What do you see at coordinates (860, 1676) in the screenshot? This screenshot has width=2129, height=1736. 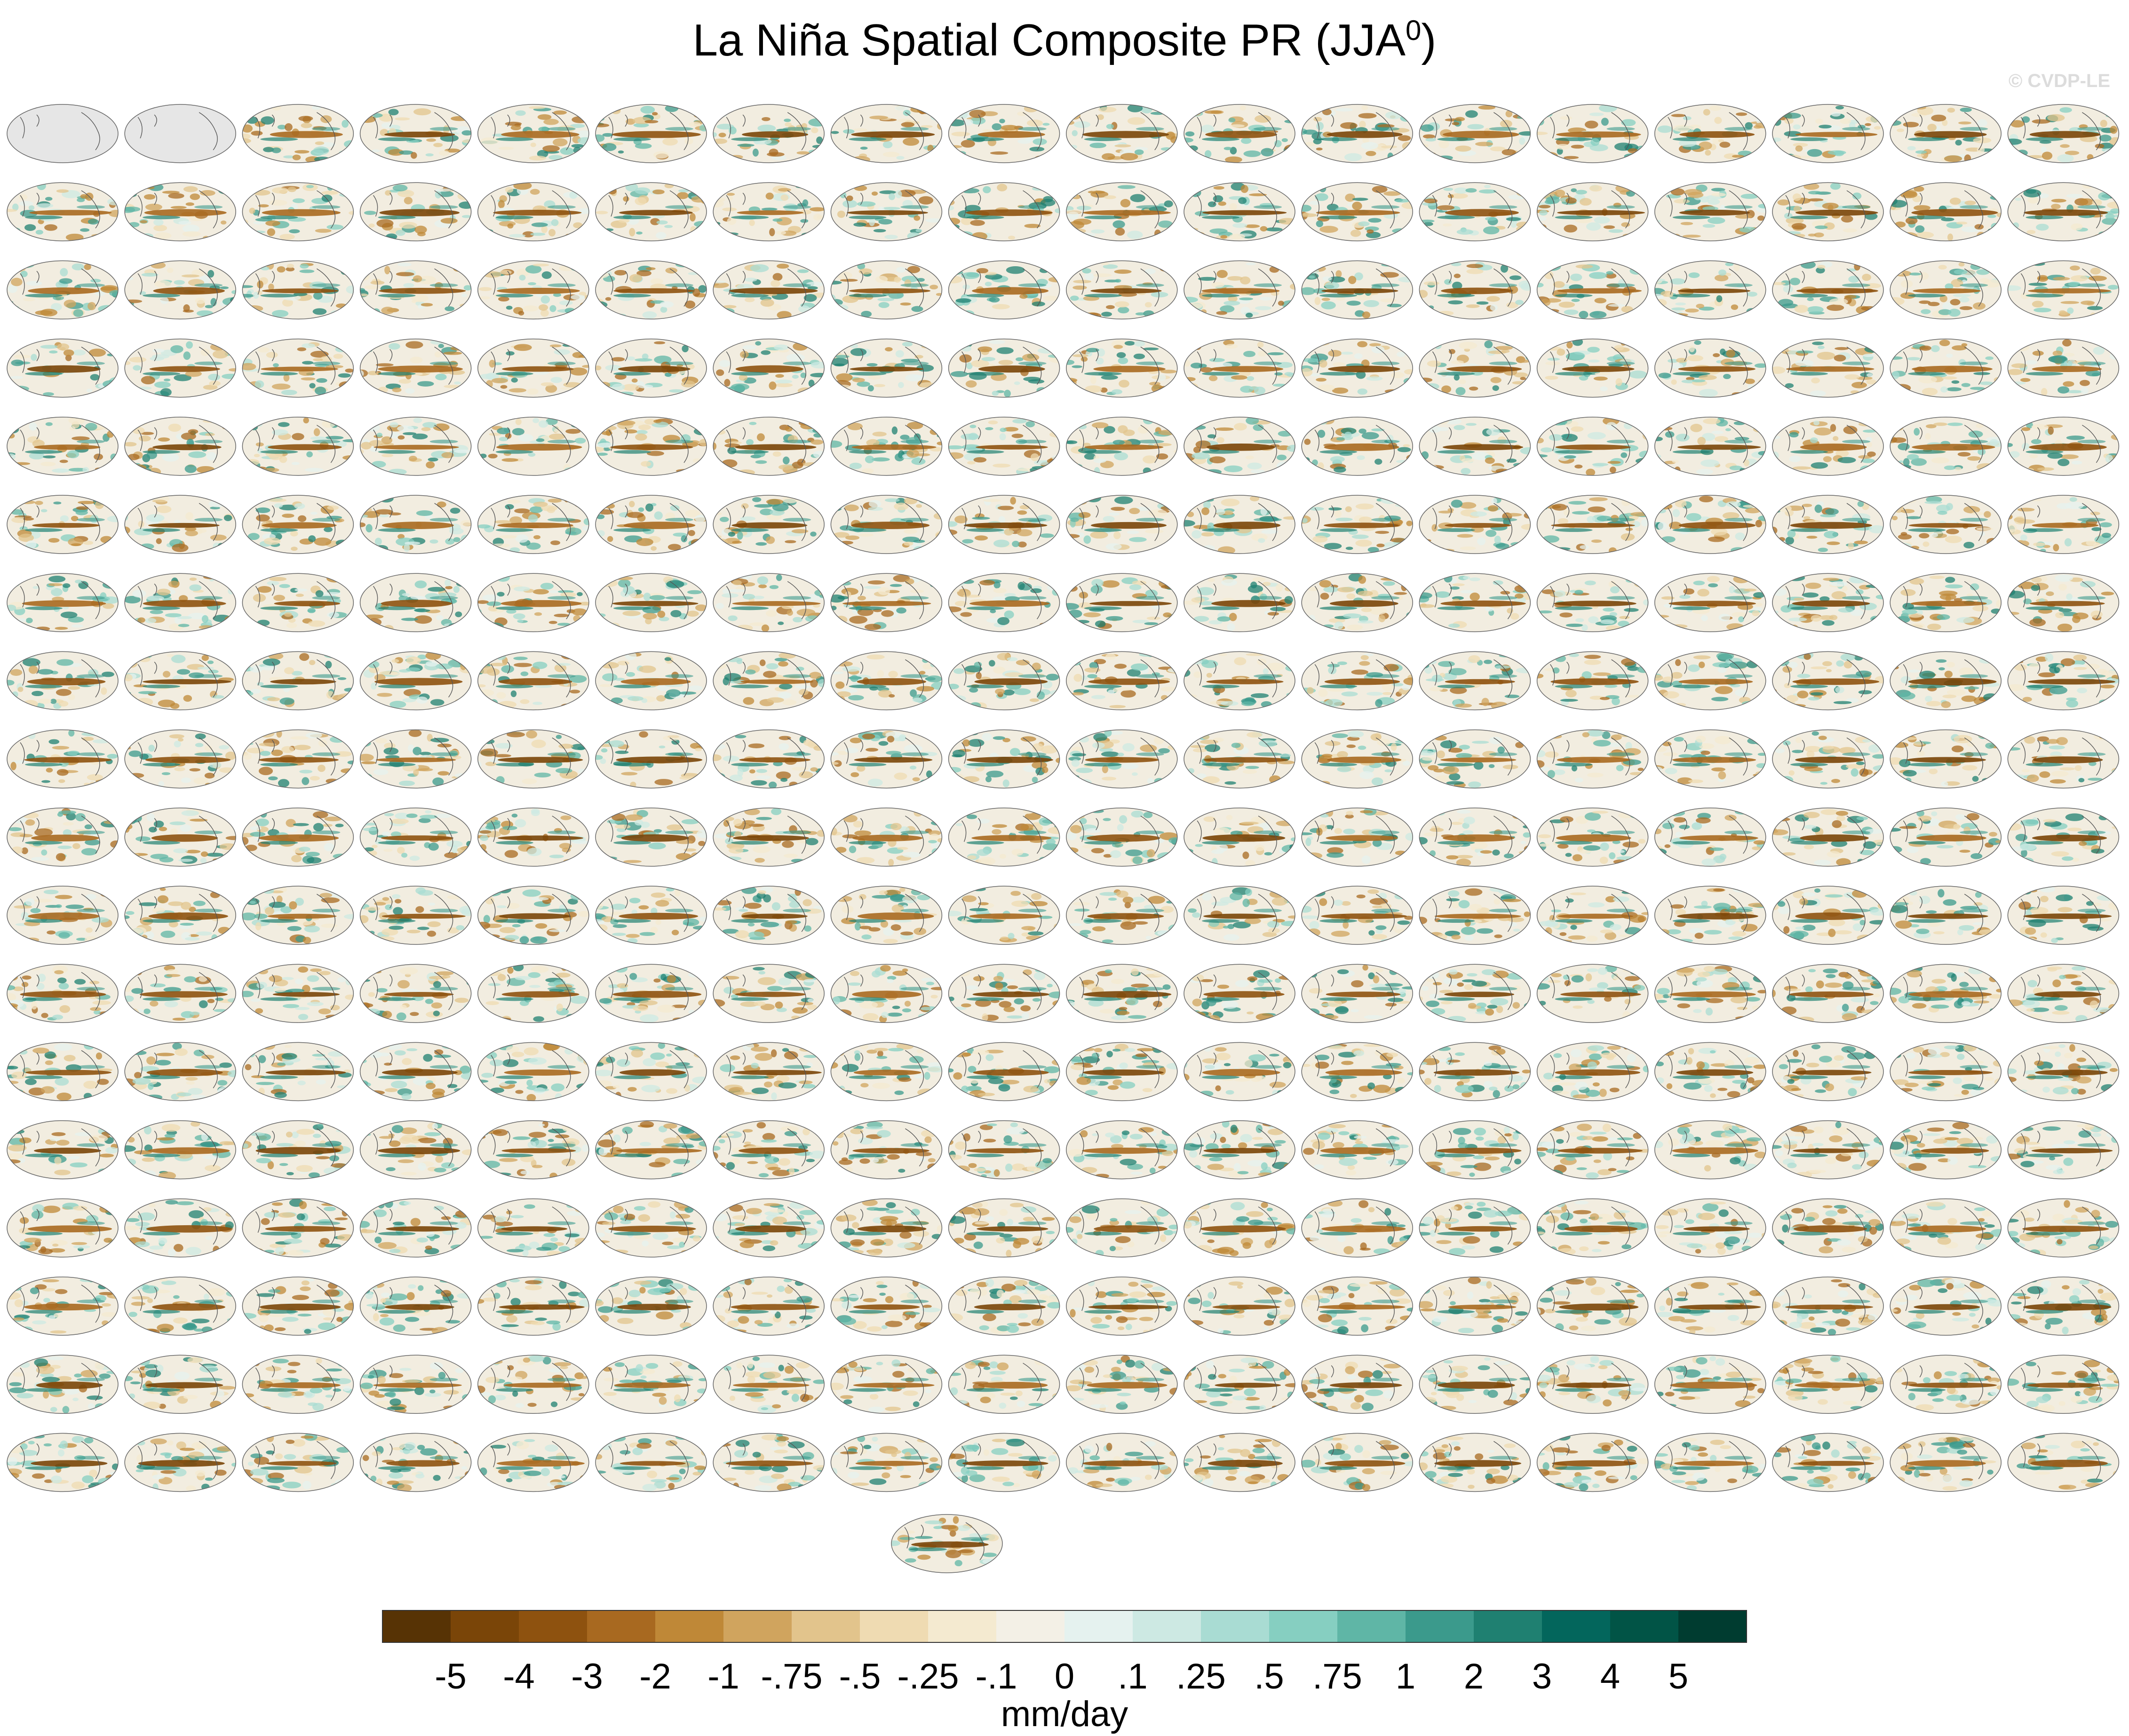 I see `colorbar-tick-label: -.5` at bounding box center [860, 1676].